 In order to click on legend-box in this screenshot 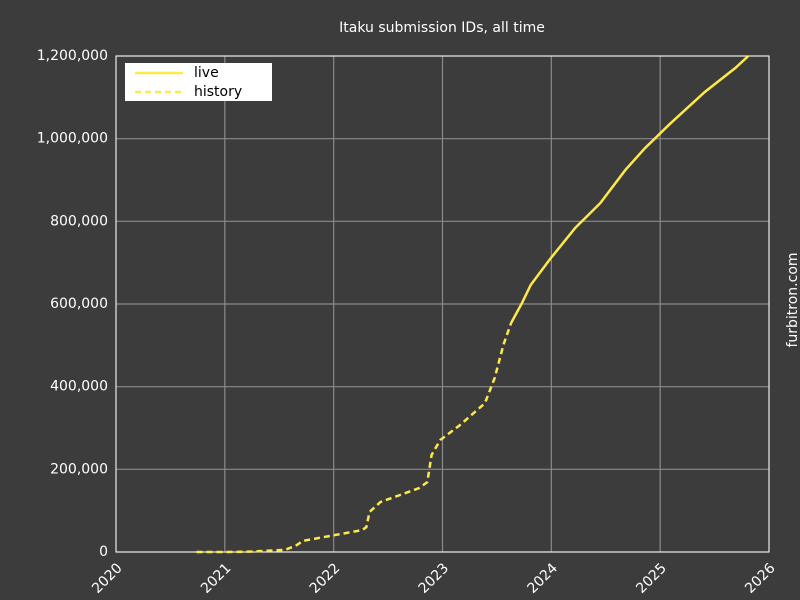, I will do `click(198, 82)`.